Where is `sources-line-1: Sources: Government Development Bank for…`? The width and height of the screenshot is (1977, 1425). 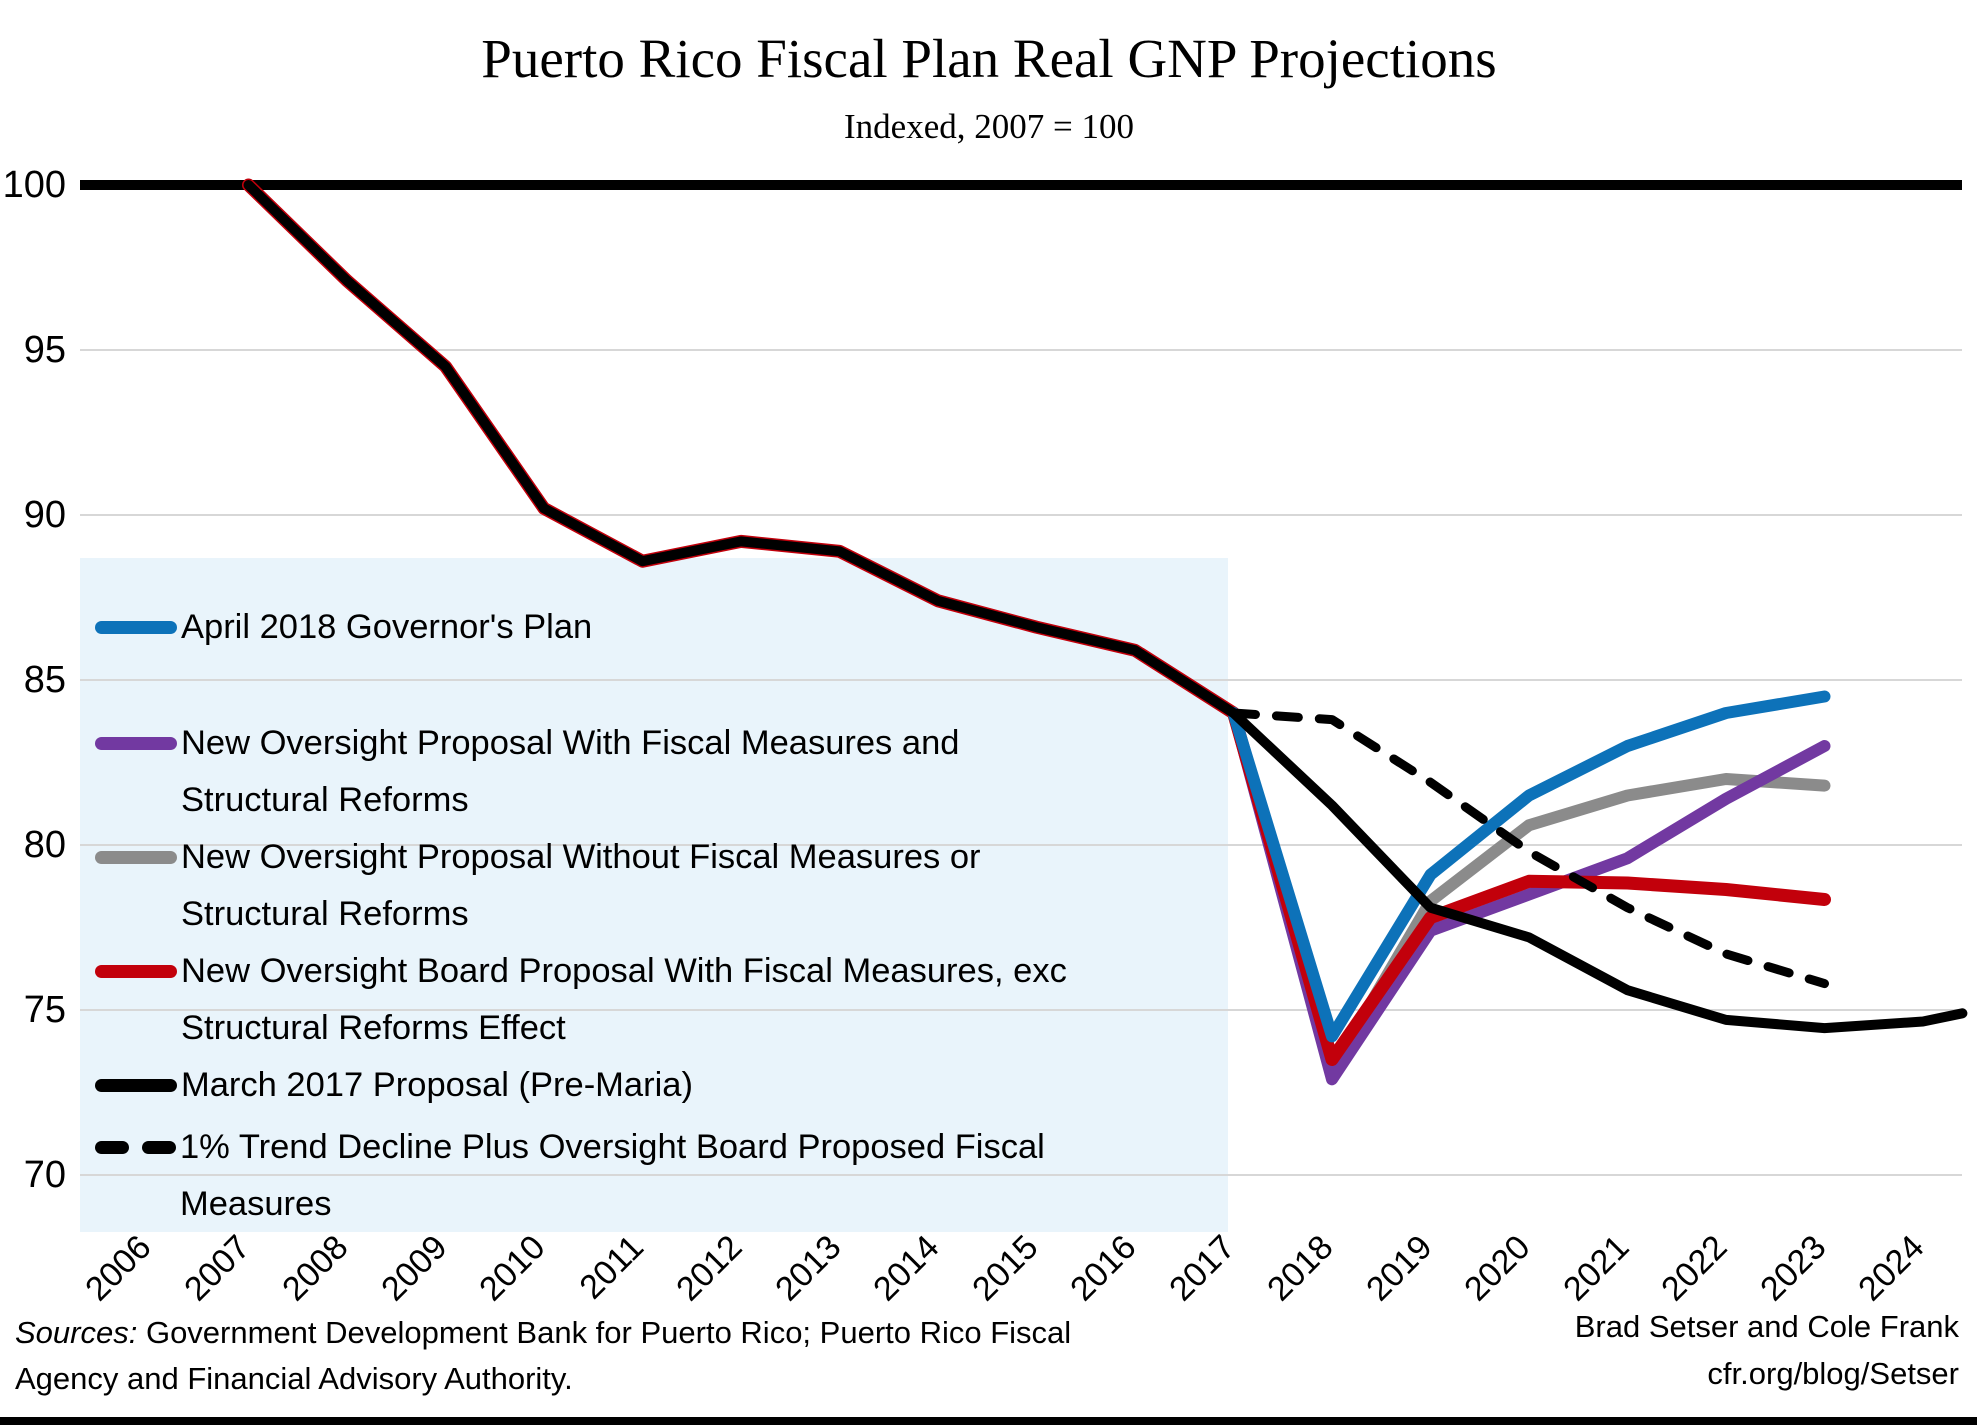
sources-line-1: Sources: Government Development Bank for… is located at coordinates (543, 1333).